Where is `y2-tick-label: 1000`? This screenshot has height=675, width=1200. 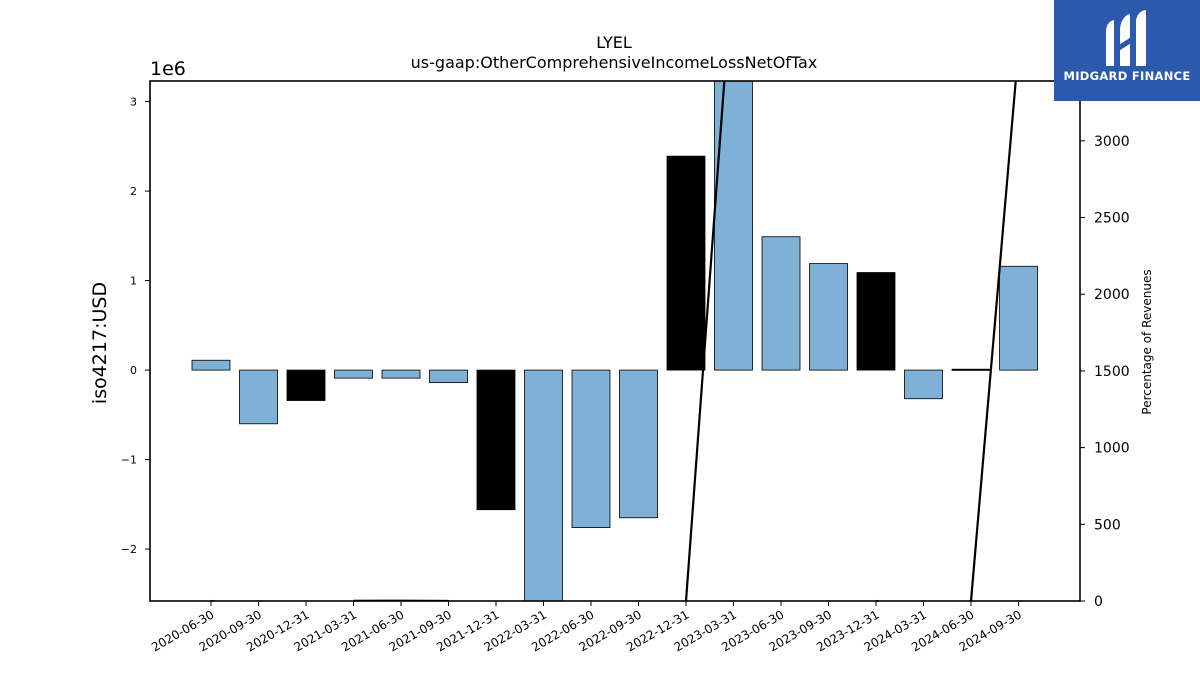 y2-tick-label: 1000 is located at coordinates (1112, 449).